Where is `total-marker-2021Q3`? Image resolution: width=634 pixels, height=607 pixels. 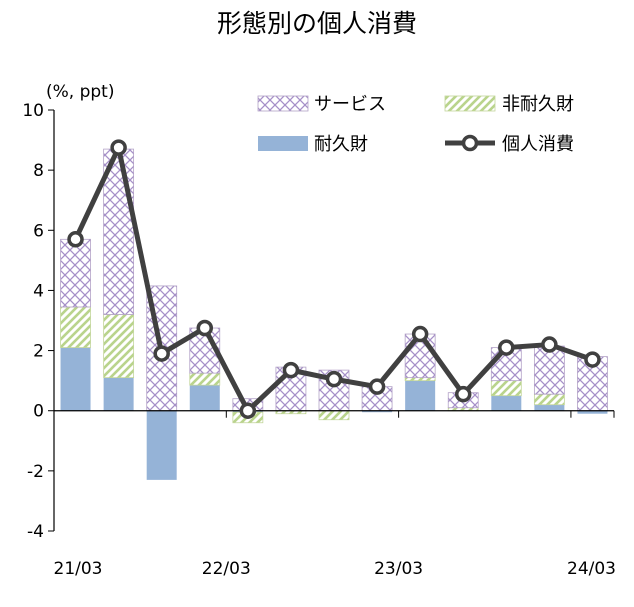
total-marker-2021Q3 is located at coordinates (161, 353).